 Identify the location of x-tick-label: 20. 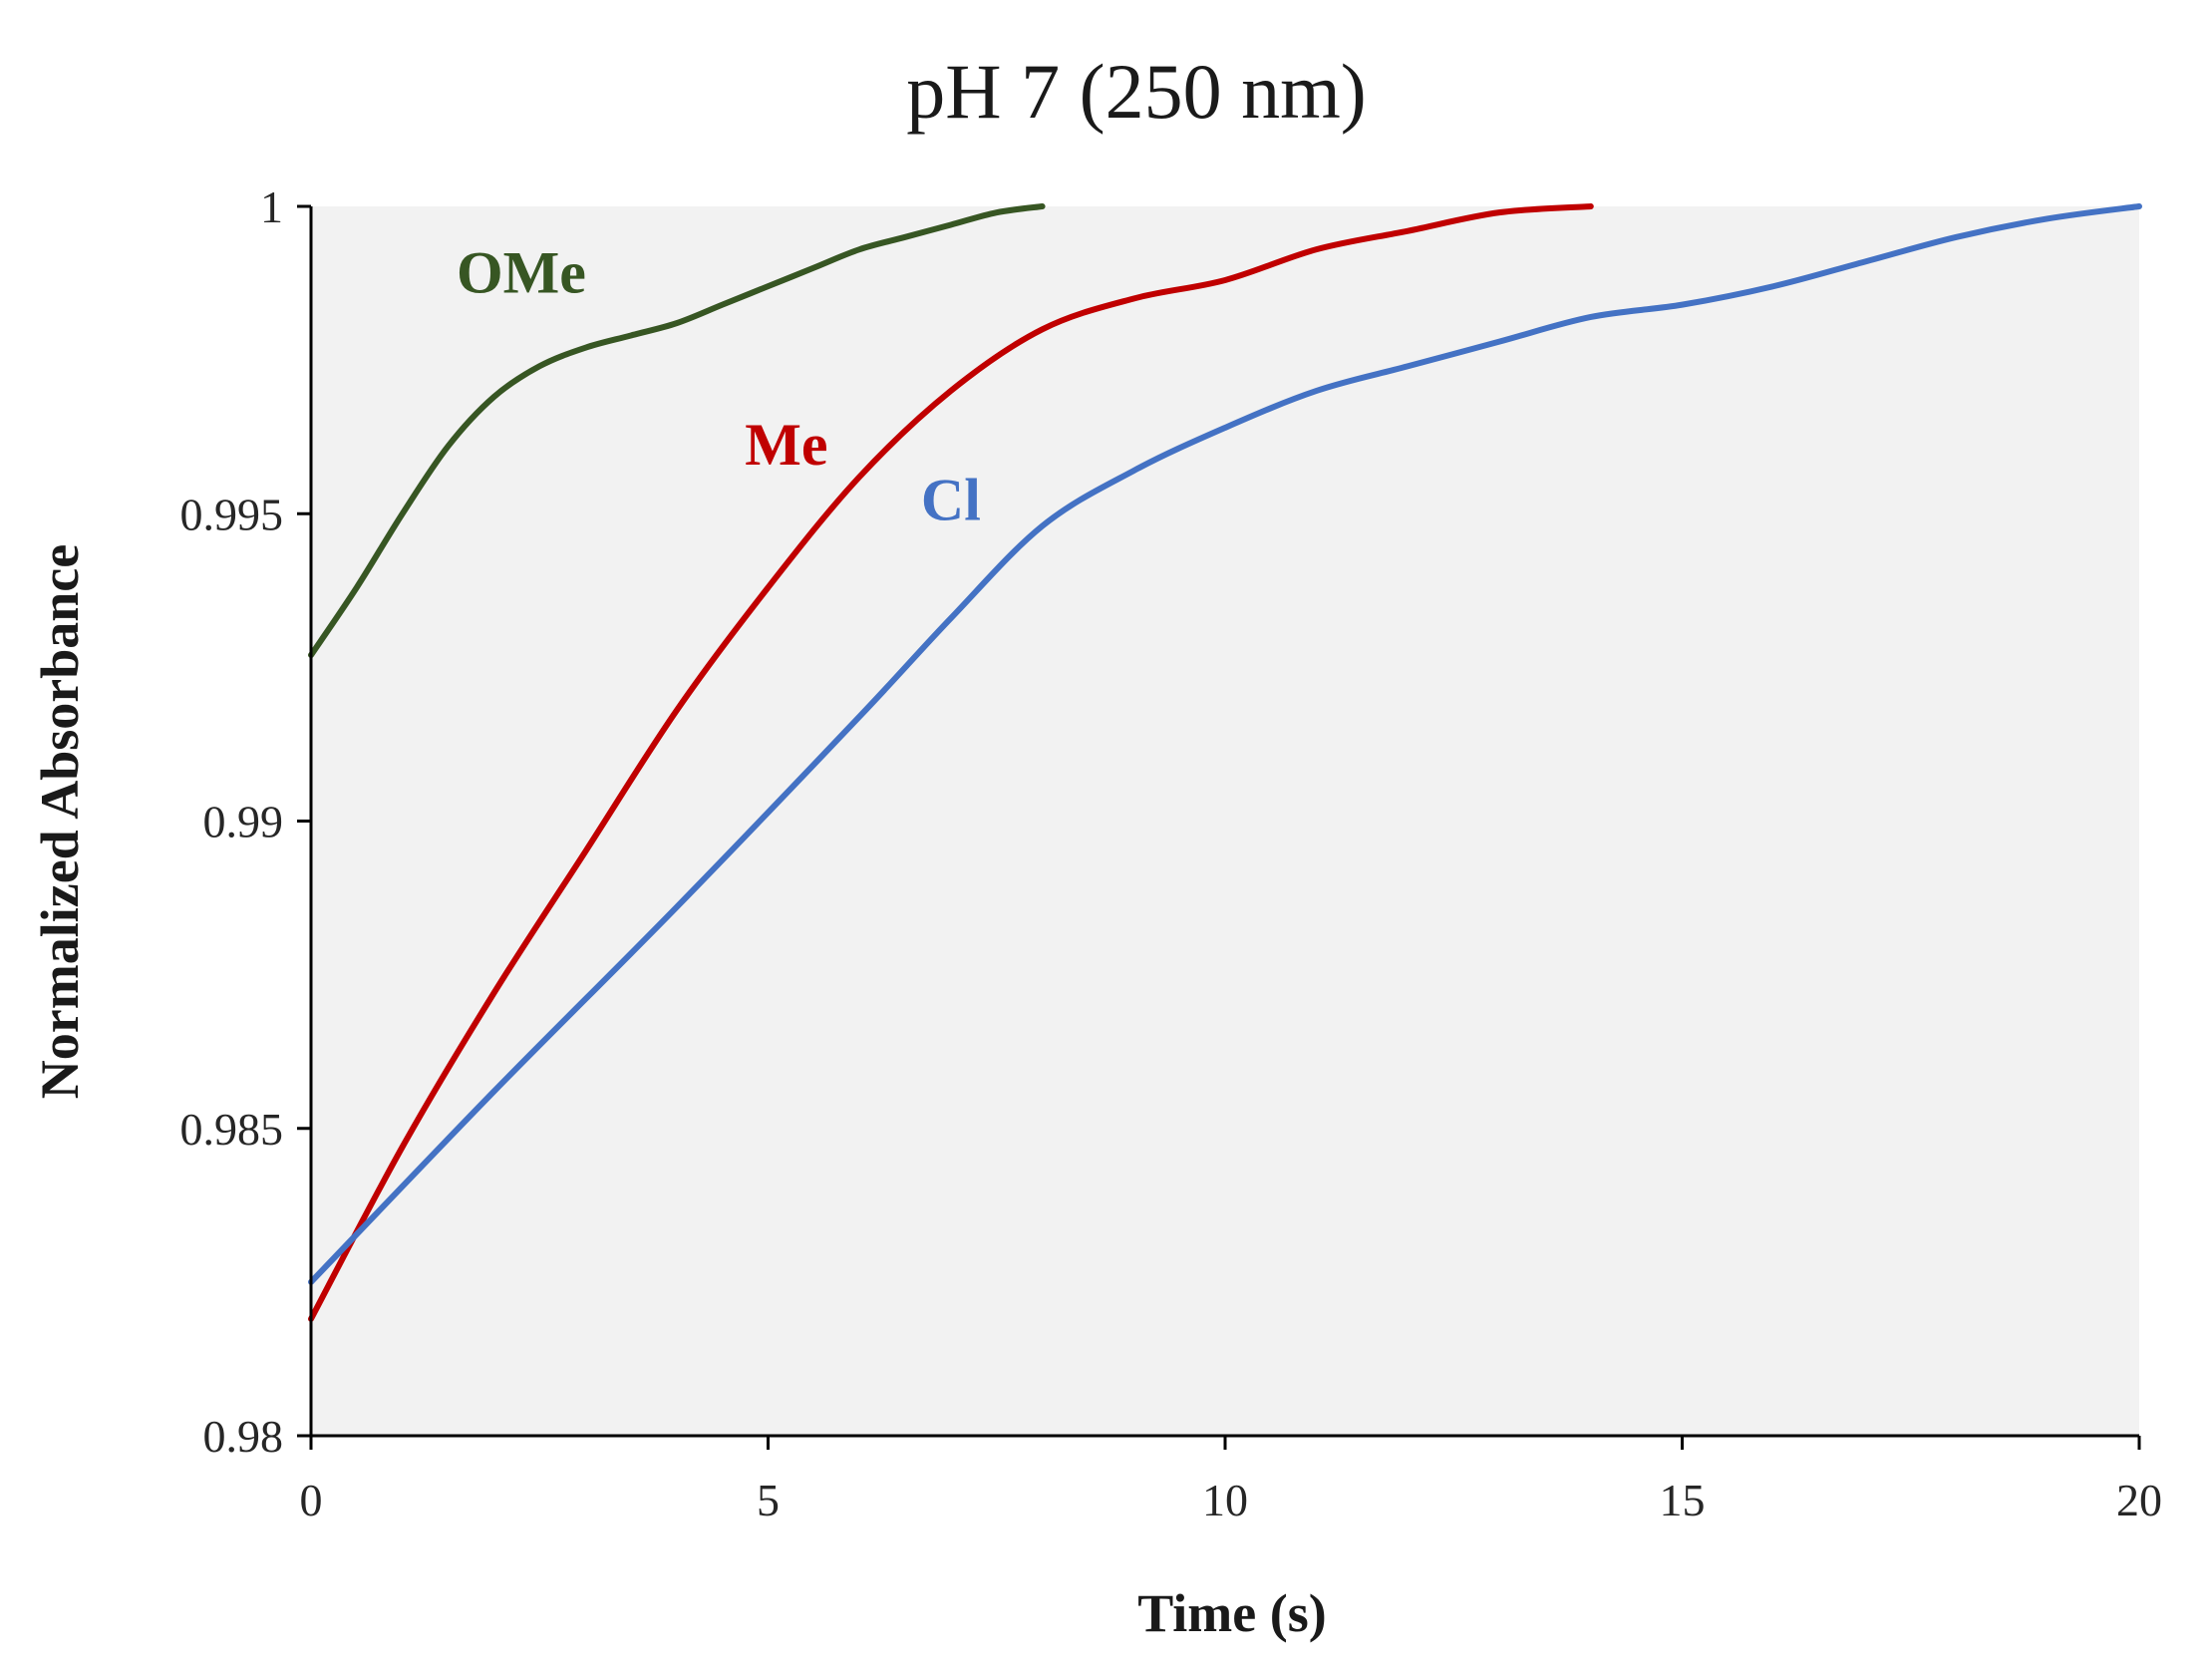
(2139, 1500).